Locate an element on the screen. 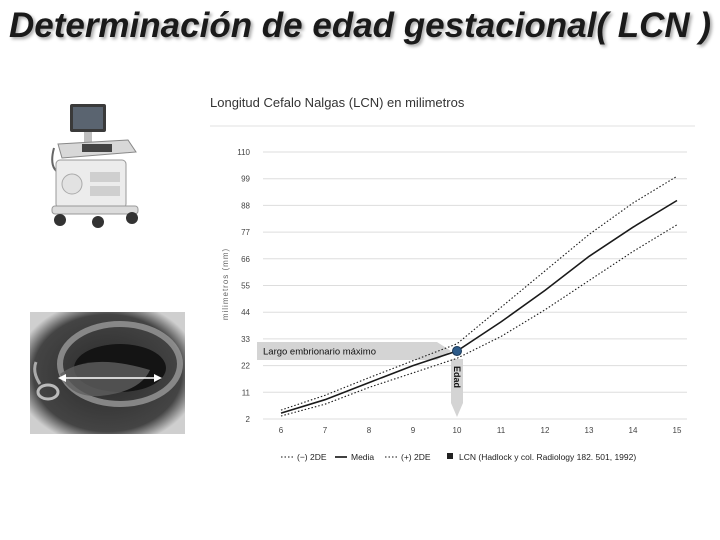 This screenshot has width=720, height=540. y-tick-label: 2 is located at coordinates (248, 419).